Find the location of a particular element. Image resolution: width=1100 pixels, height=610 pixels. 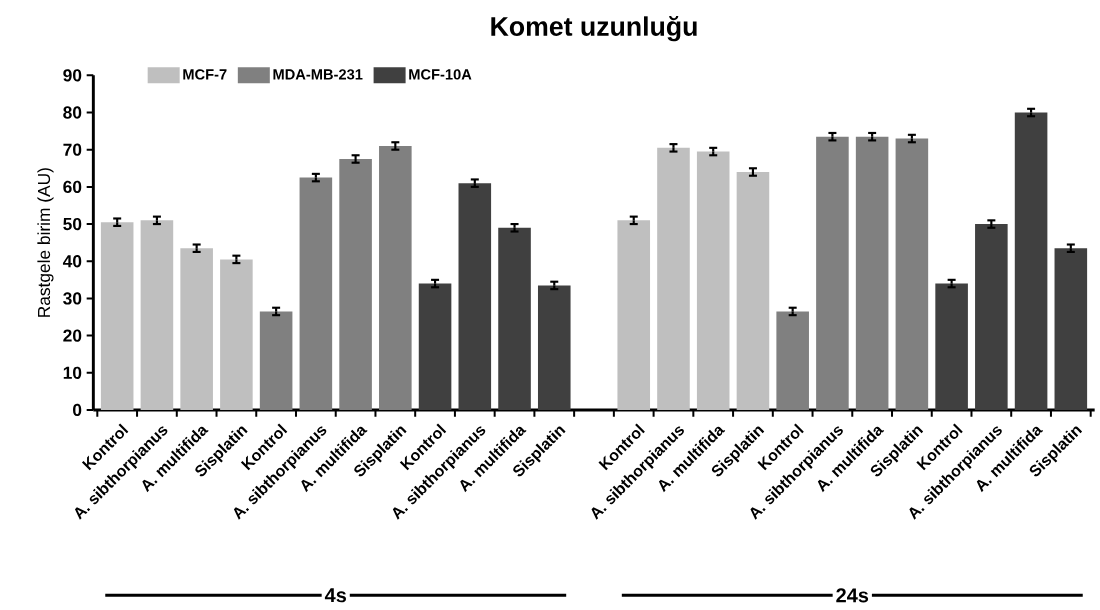

y-tick-label: 20 is located at coordinates (72, 335).